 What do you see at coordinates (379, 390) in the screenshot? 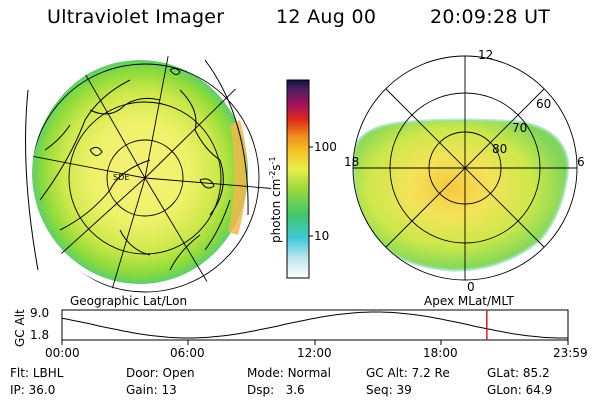
I see `seq-label: Seq:` at bounding box center [379, 390].